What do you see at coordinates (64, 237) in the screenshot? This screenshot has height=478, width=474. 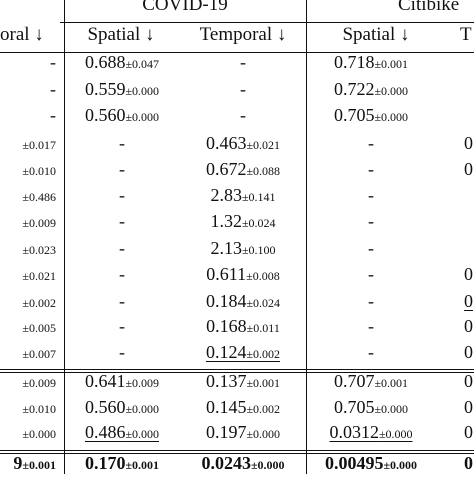 I see `column-divider-left` at bounding box center [64, 237].